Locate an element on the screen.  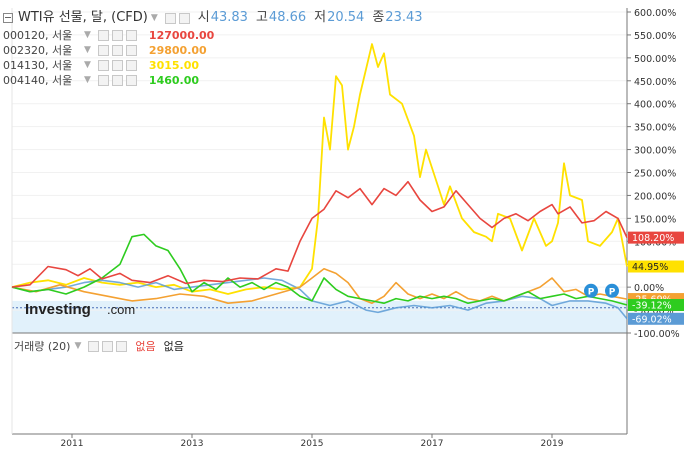
y-tick-label: 0.00% is located at coordinates (649, 288).